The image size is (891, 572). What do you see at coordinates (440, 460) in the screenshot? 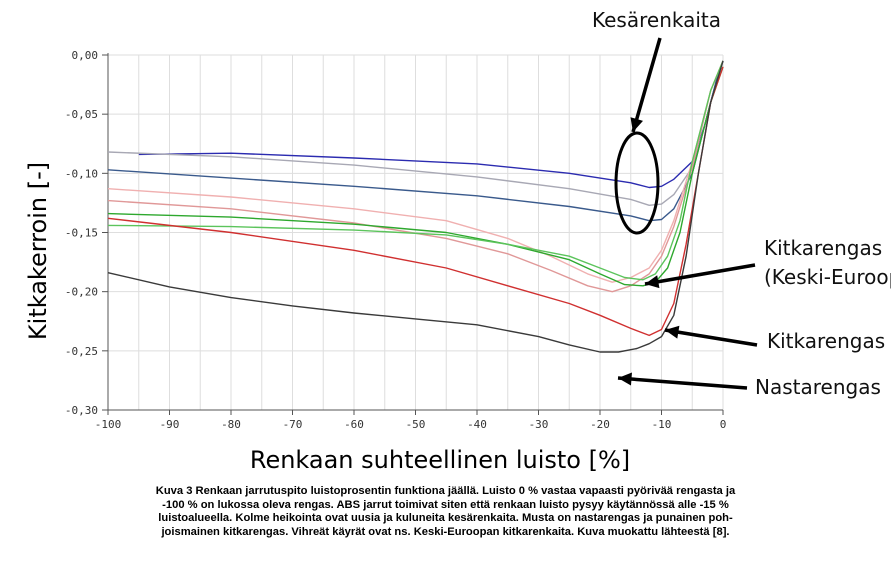
I see `x-axis-label: Renkaan suhteellinen luisto [%]` at bounding box center [440, 460].